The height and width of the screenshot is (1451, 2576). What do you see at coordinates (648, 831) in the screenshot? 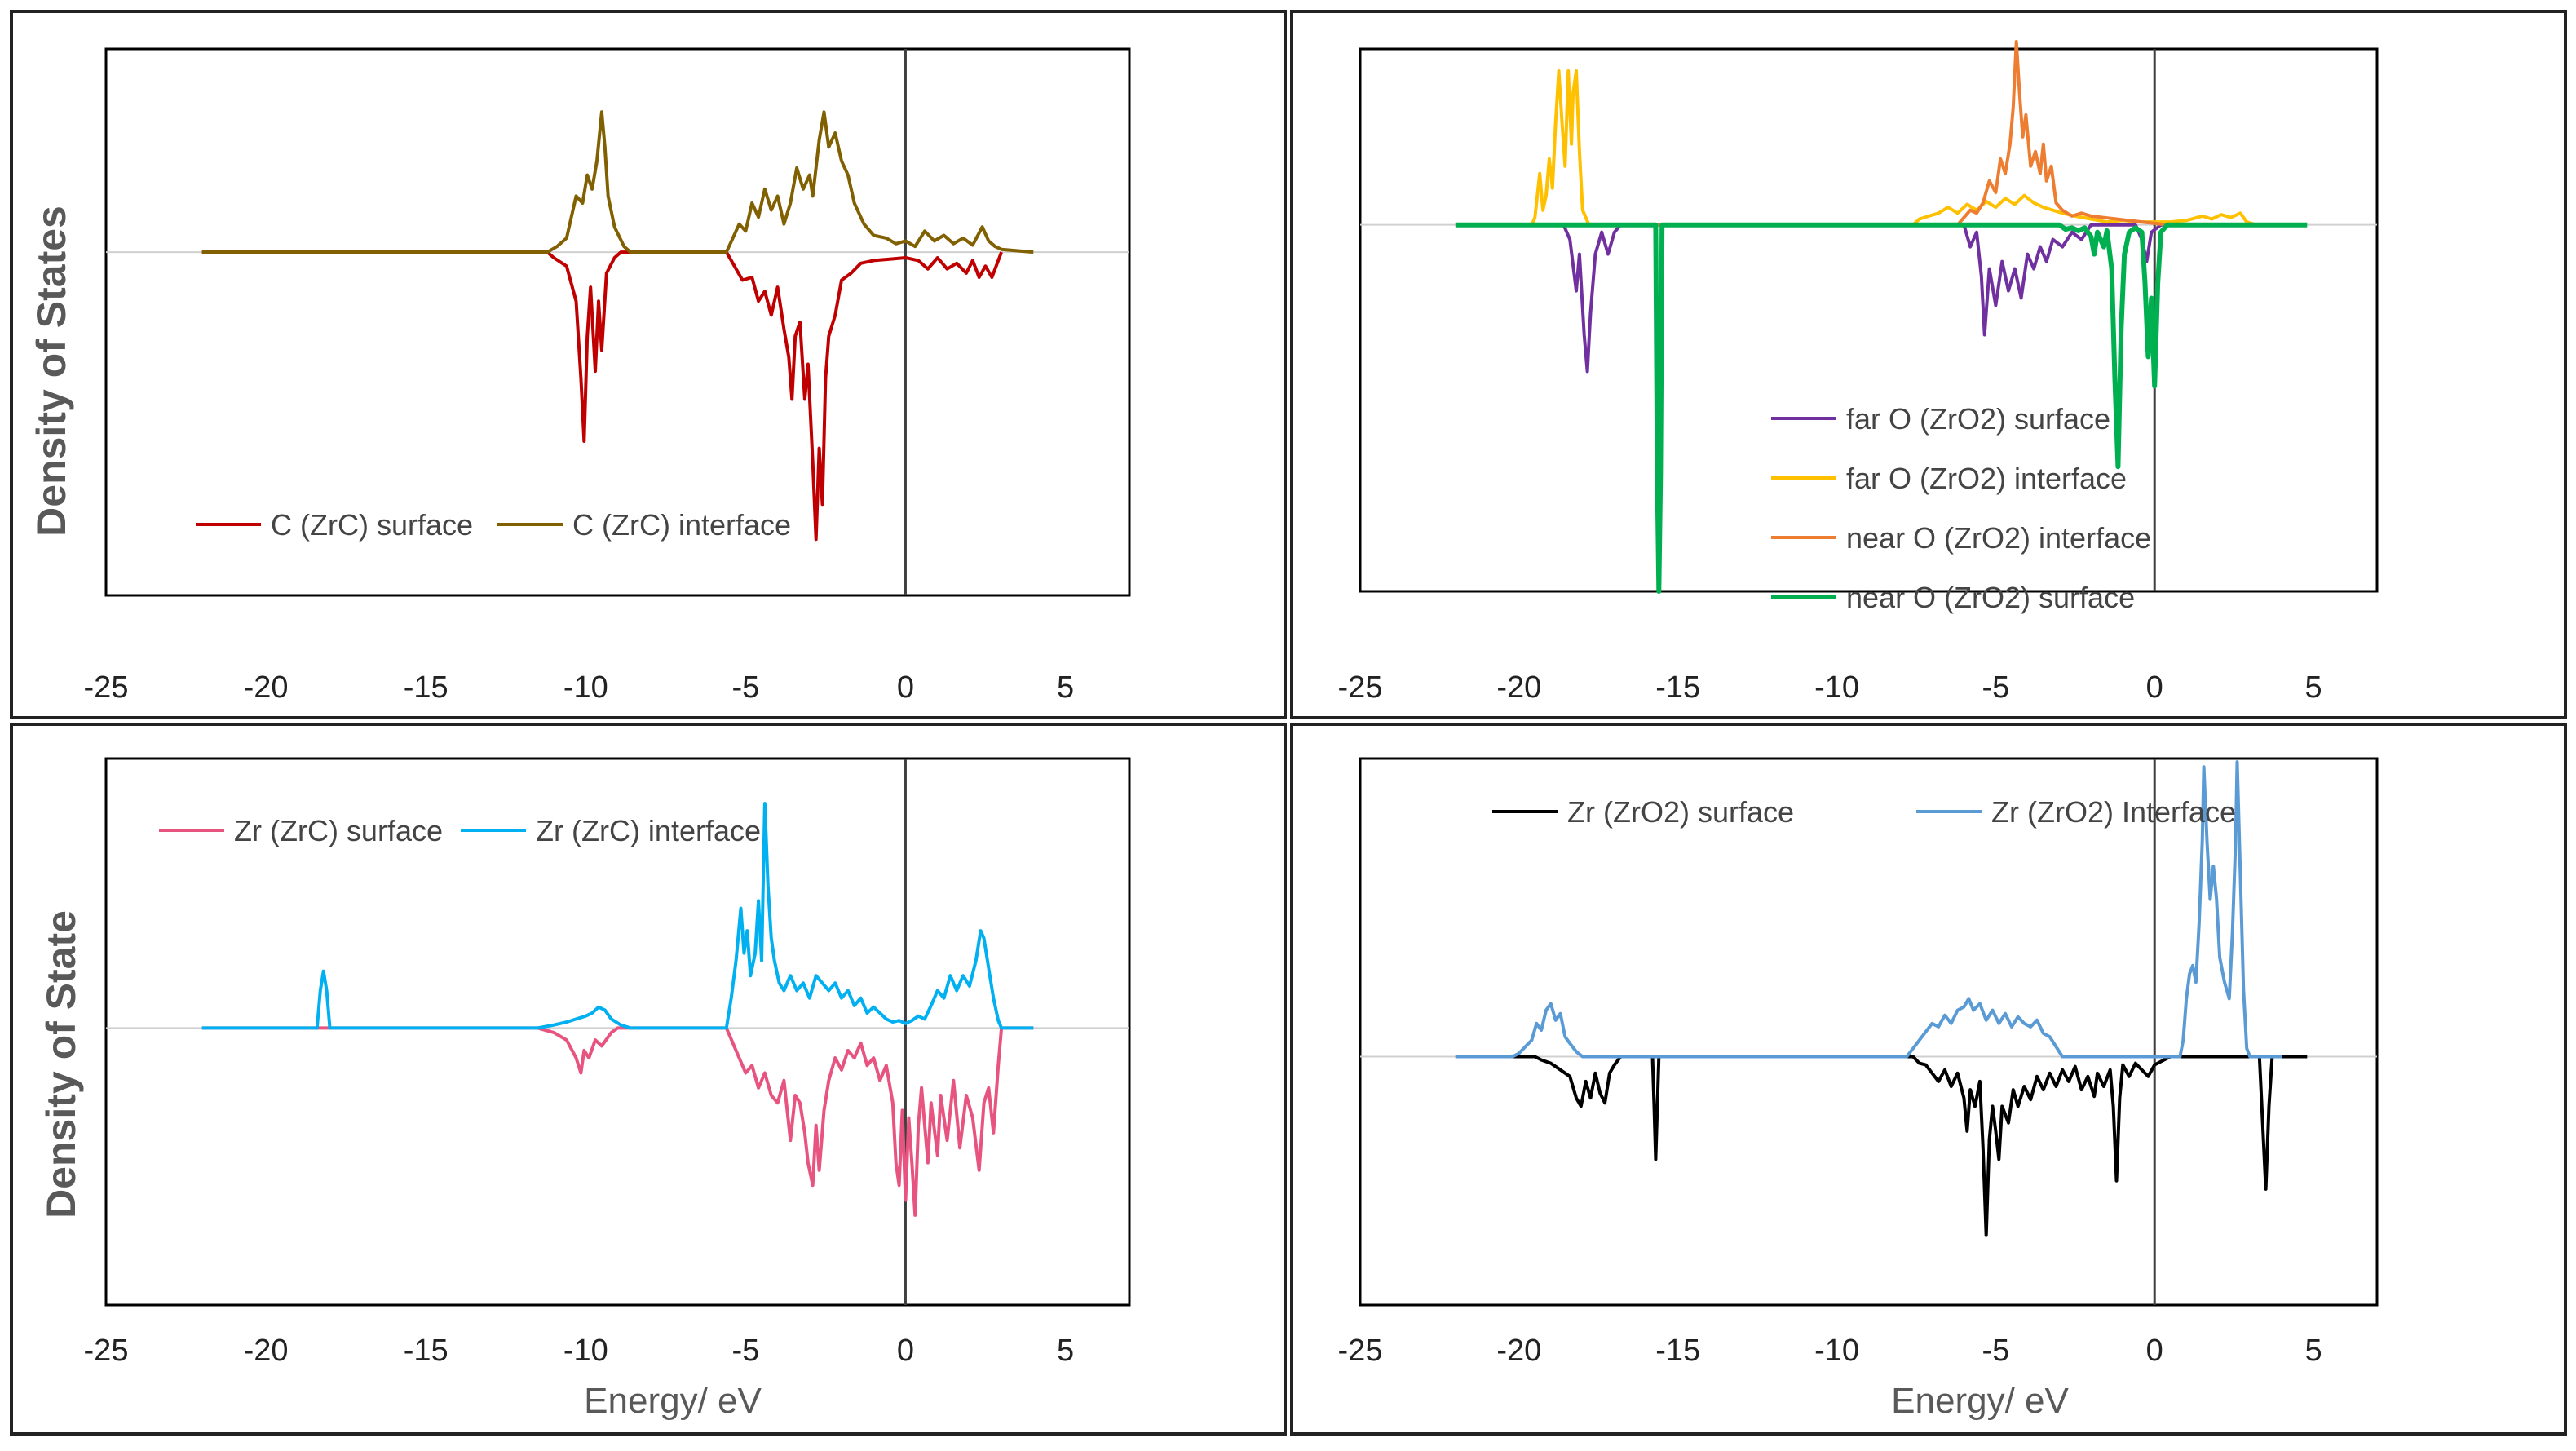
I see `legend-label: Zr (ZrC) interface` at bounding box center [648, 831].